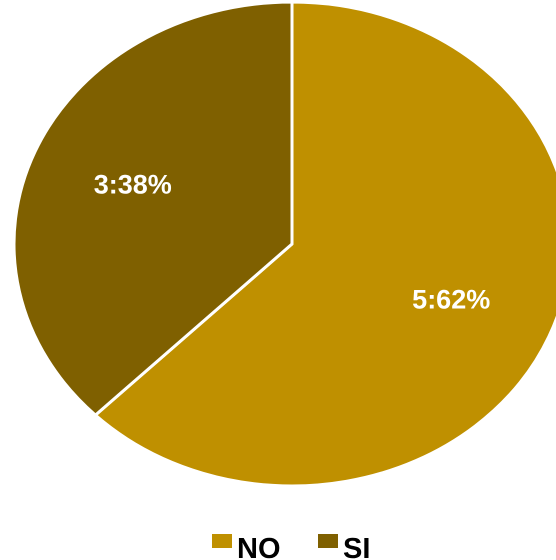 This screenshot has width=556, height=560. Describe the element at coordinates (451, 300) in the screenshot. I see `pie-slice-label-no: 5:62%` at that location.